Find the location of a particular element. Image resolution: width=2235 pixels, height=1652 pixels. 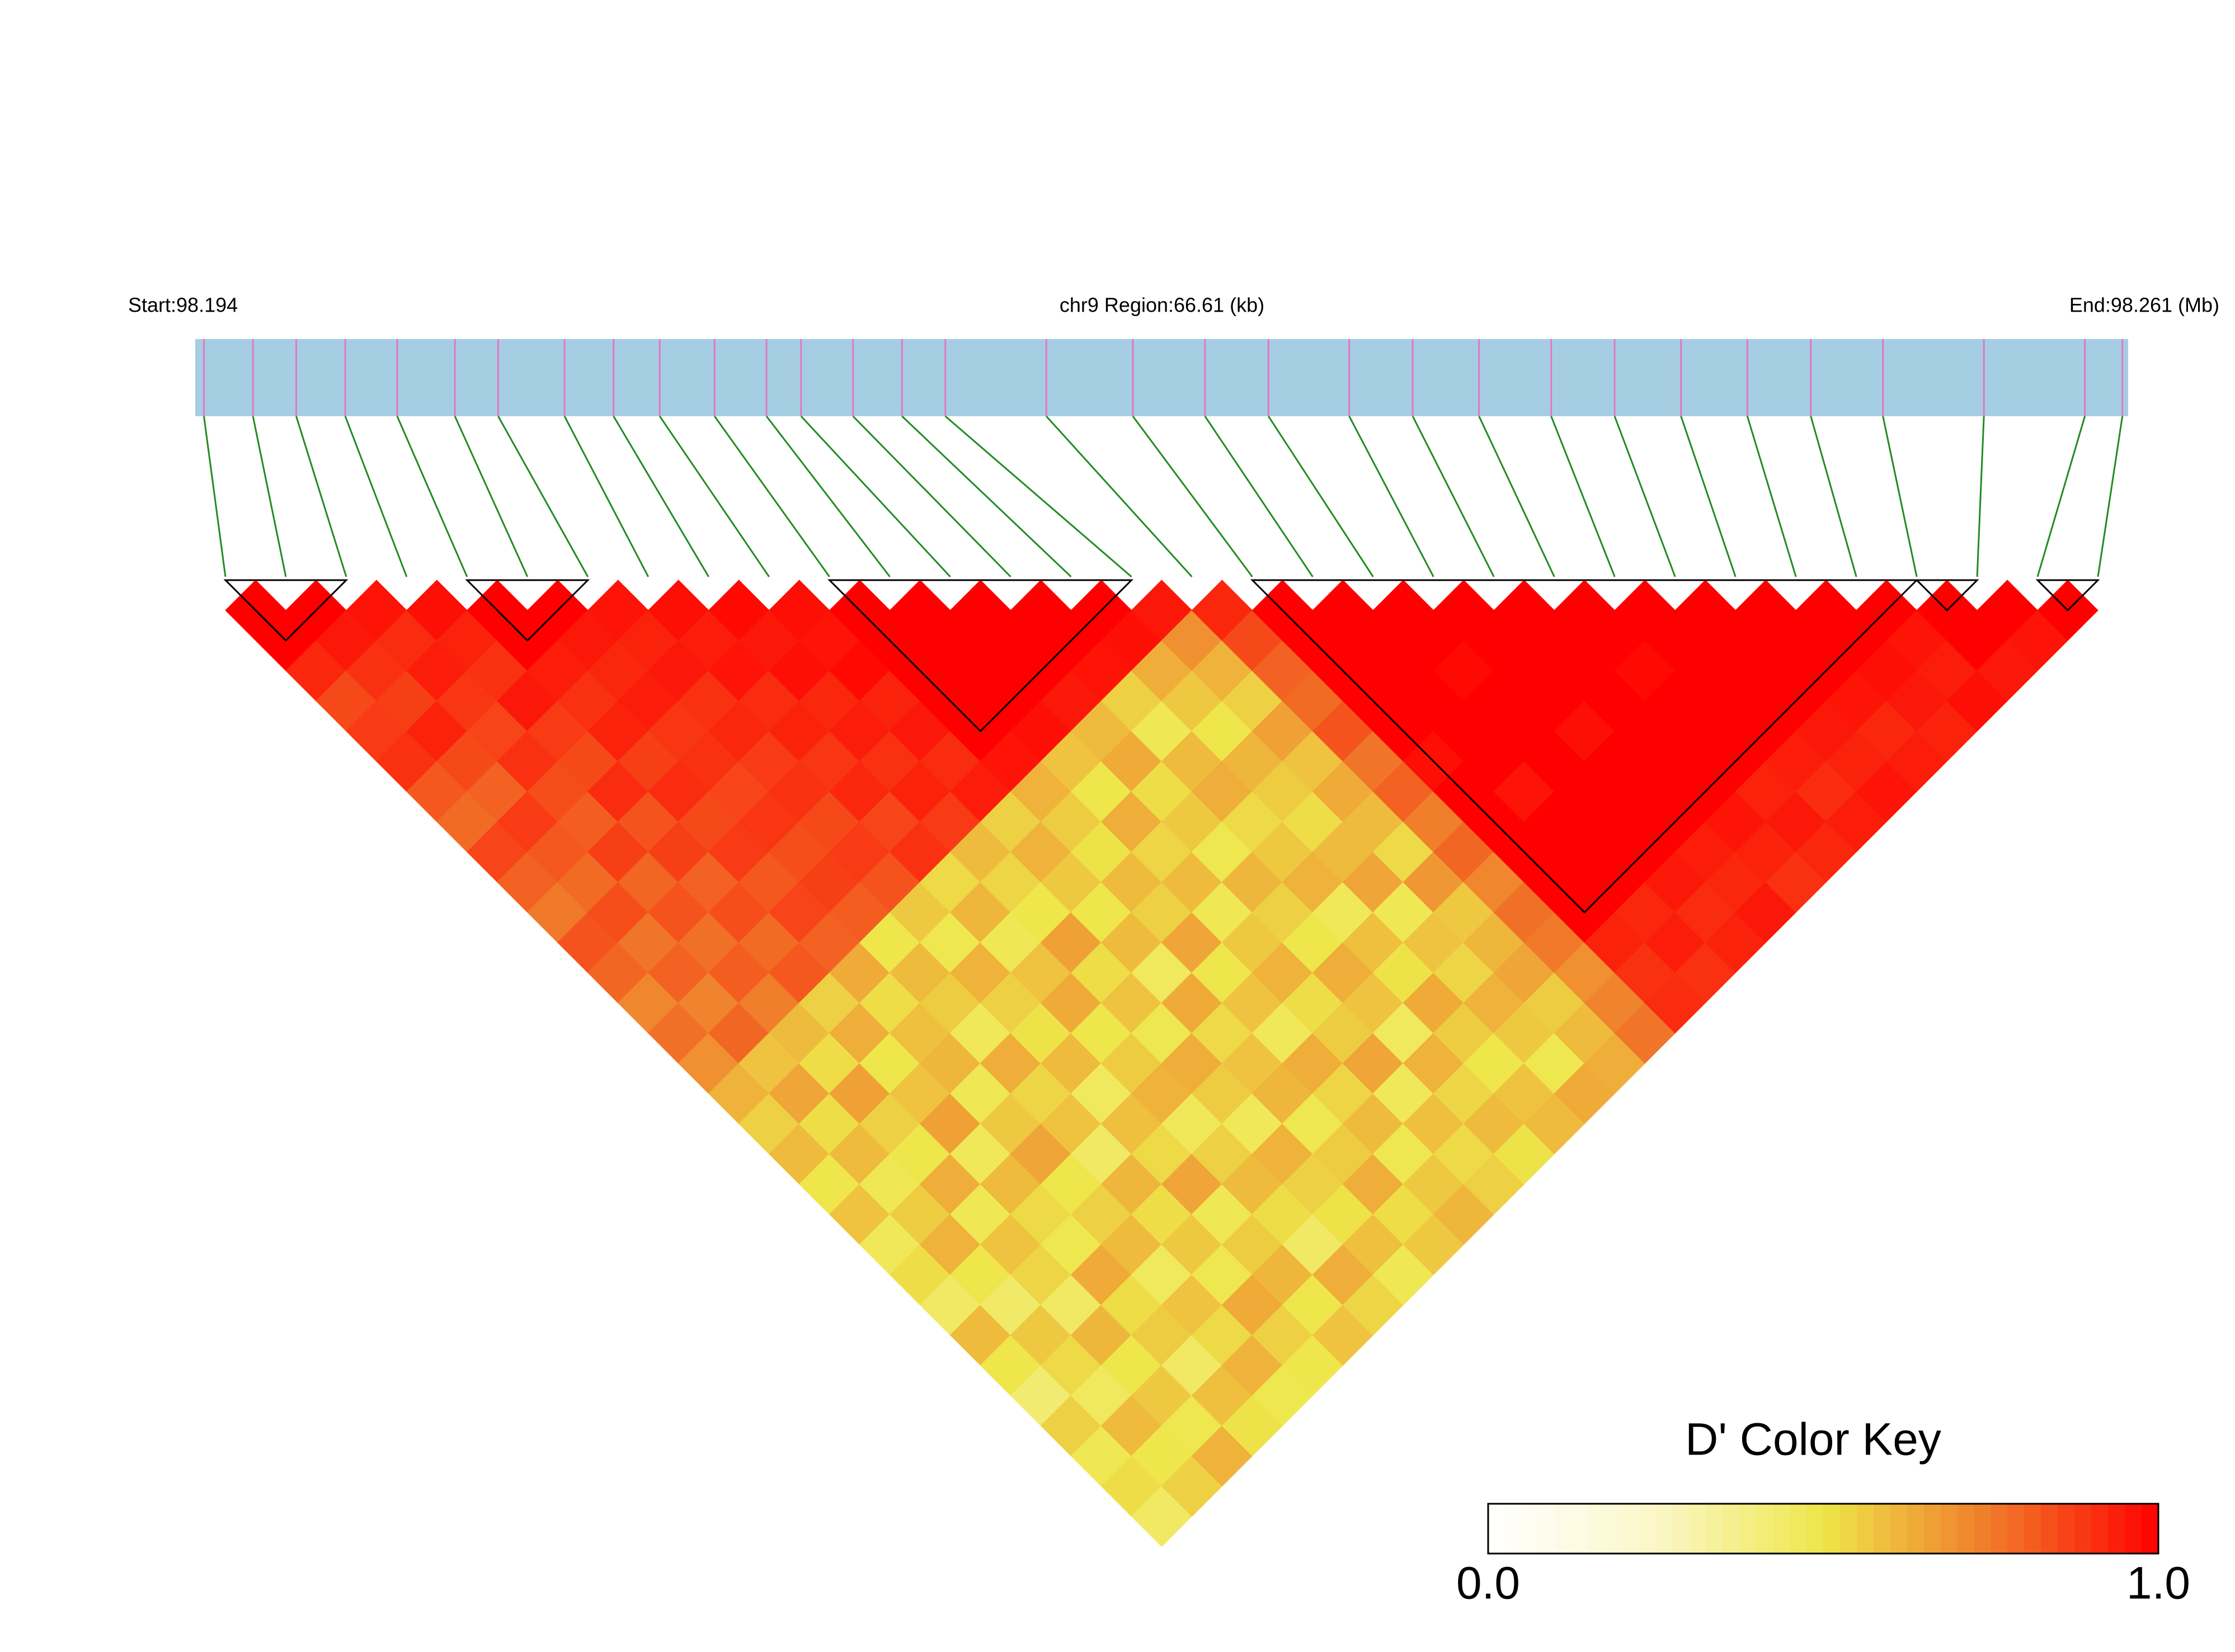

end-label: End:98.261 (Mb) is located at coordinates (2144, 306).